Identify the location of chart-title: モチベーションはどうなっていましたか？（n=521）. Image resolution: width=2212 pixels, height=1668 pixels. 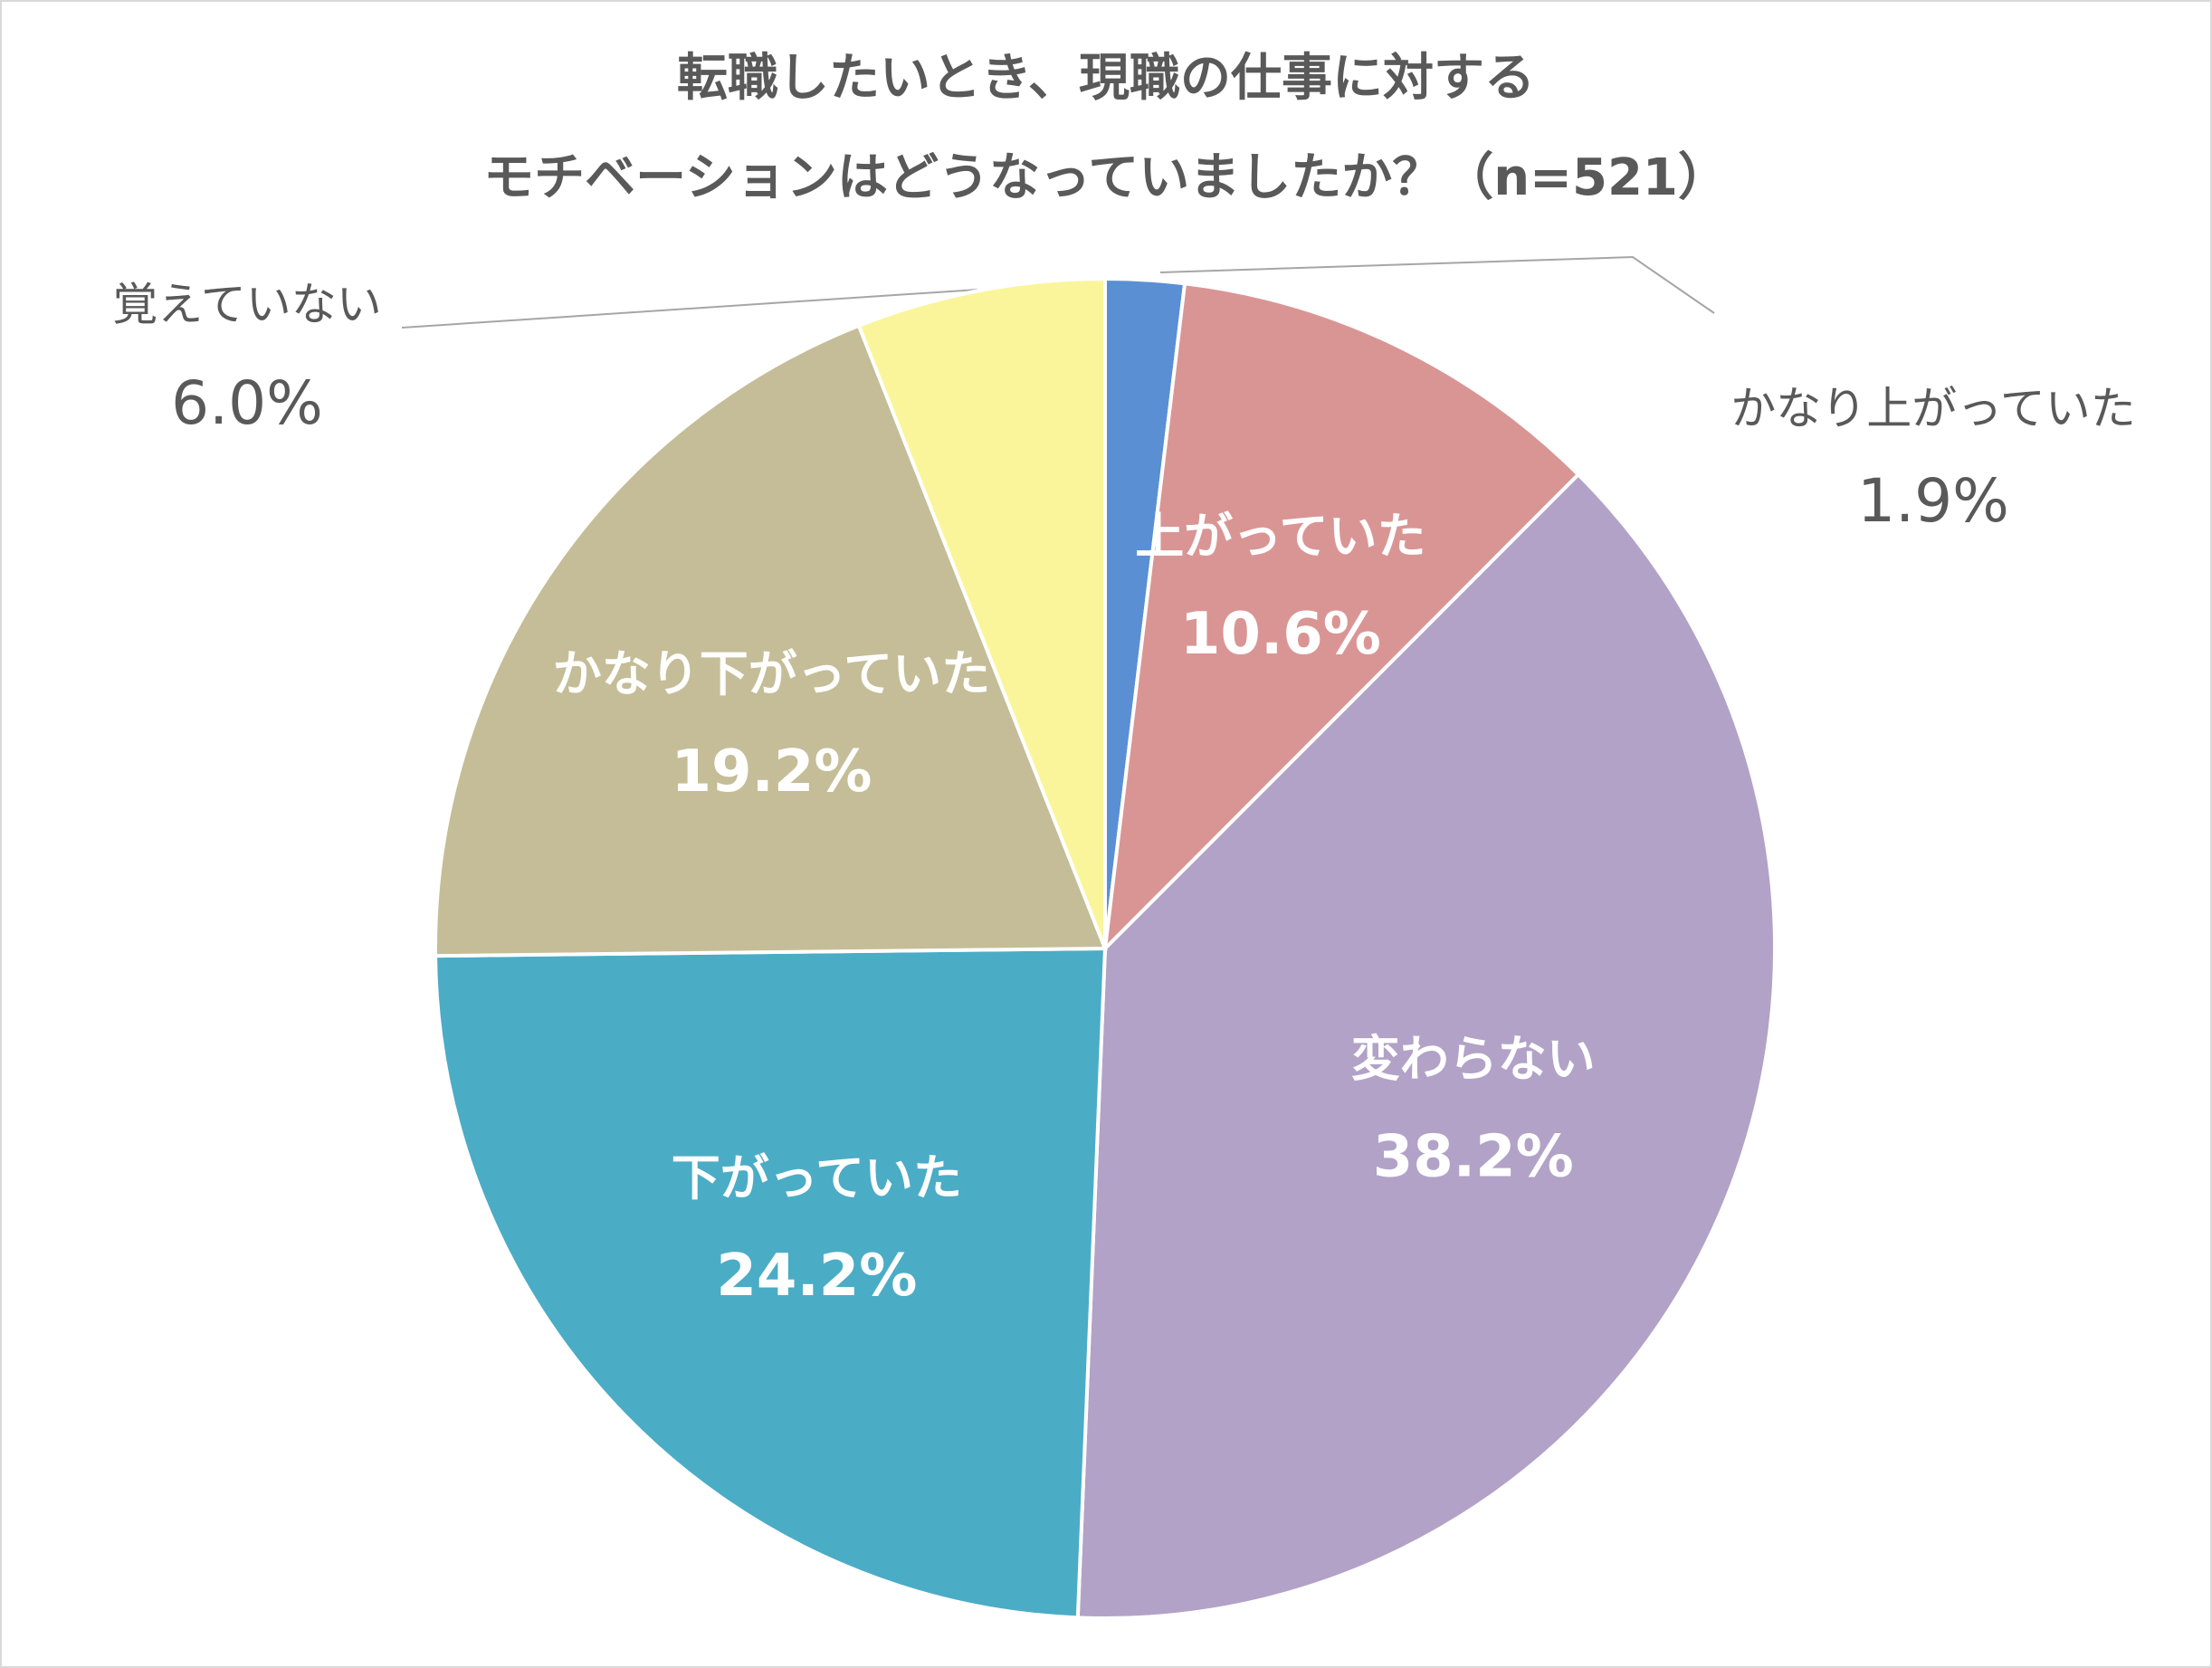
(1106, 177).